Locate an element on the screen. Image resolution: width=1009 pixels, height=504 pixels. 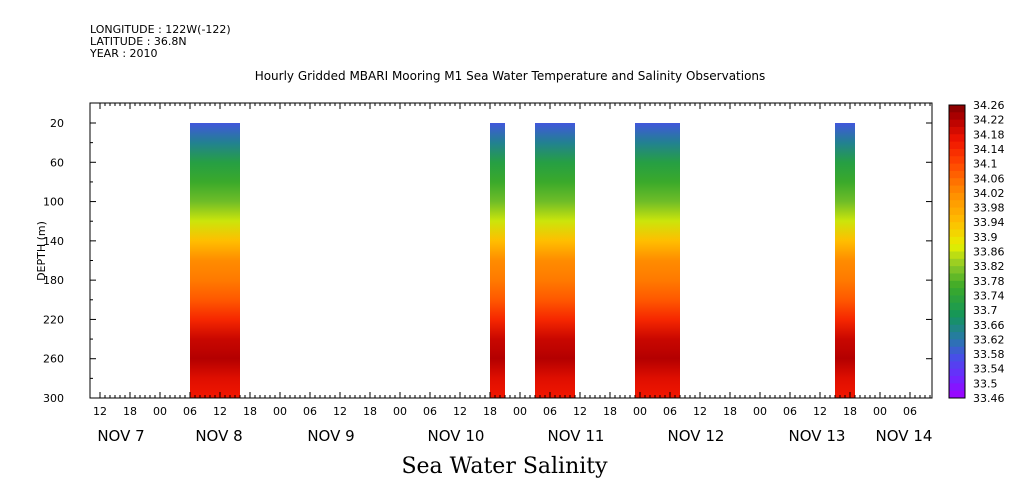
colorbar-label: 33.82 is located at coordinates (989, 266).